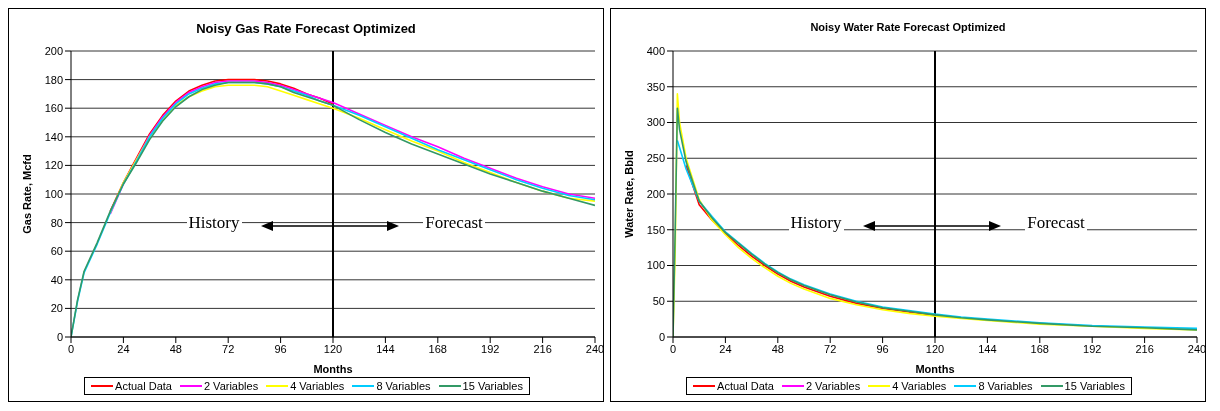 Image resolution: width=1220 pixels, height=411 pixels. I want to click on y-tick-label: 20, so click(56, 308).